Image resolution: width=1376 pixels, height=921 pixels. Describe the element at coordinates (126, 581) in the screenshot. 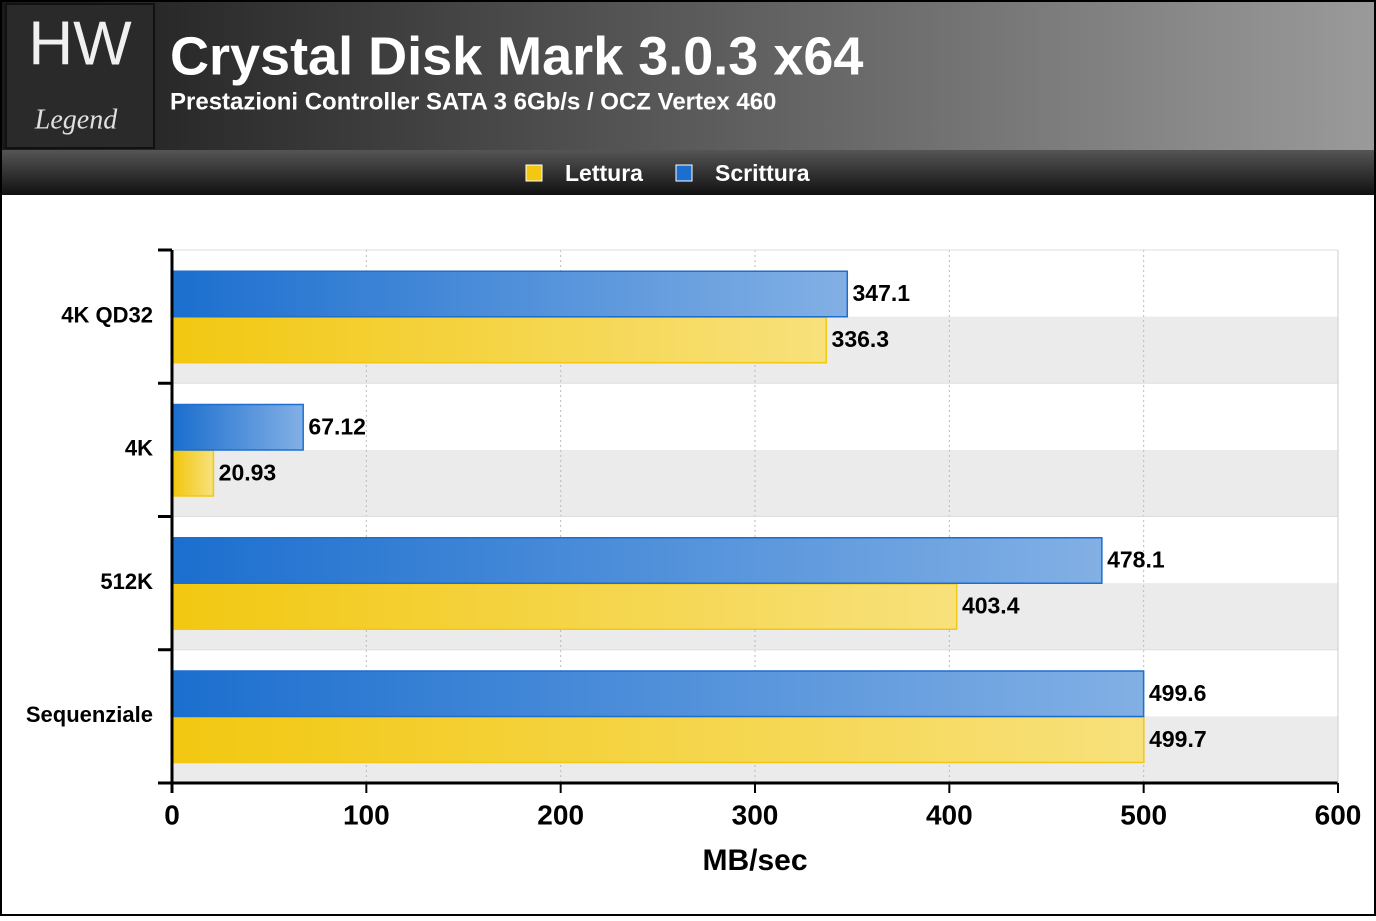

I see `y-tick-label: 512K` at that location.